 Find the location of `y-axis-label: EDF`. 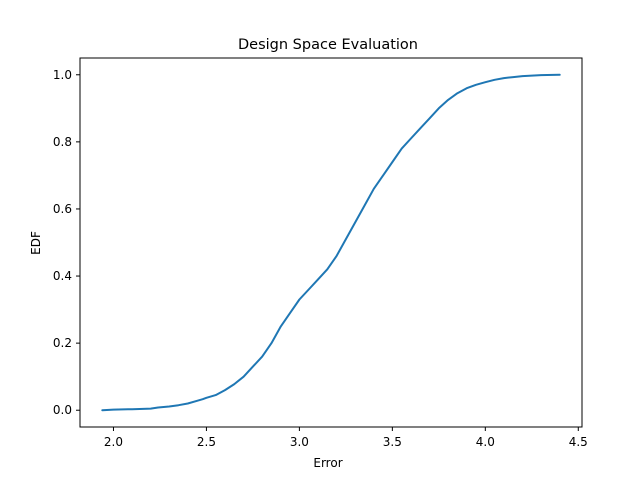

y-axis-label: EDF is located at coordinates (36, 243).